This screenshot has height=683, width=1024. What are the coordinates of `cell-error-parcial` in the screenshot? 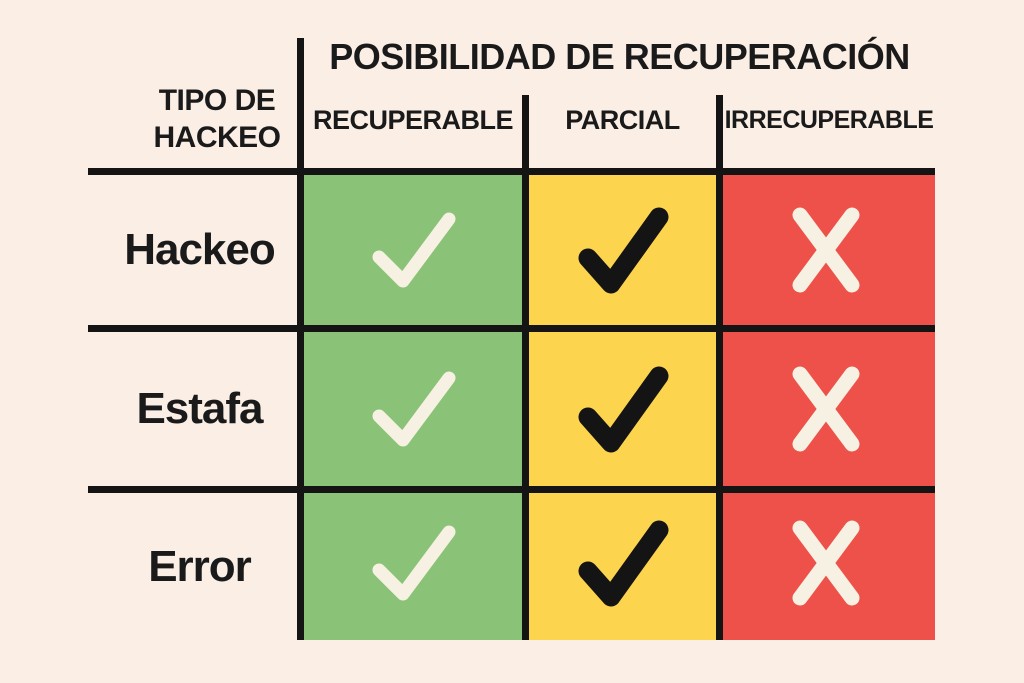 It's located at (622, 563).